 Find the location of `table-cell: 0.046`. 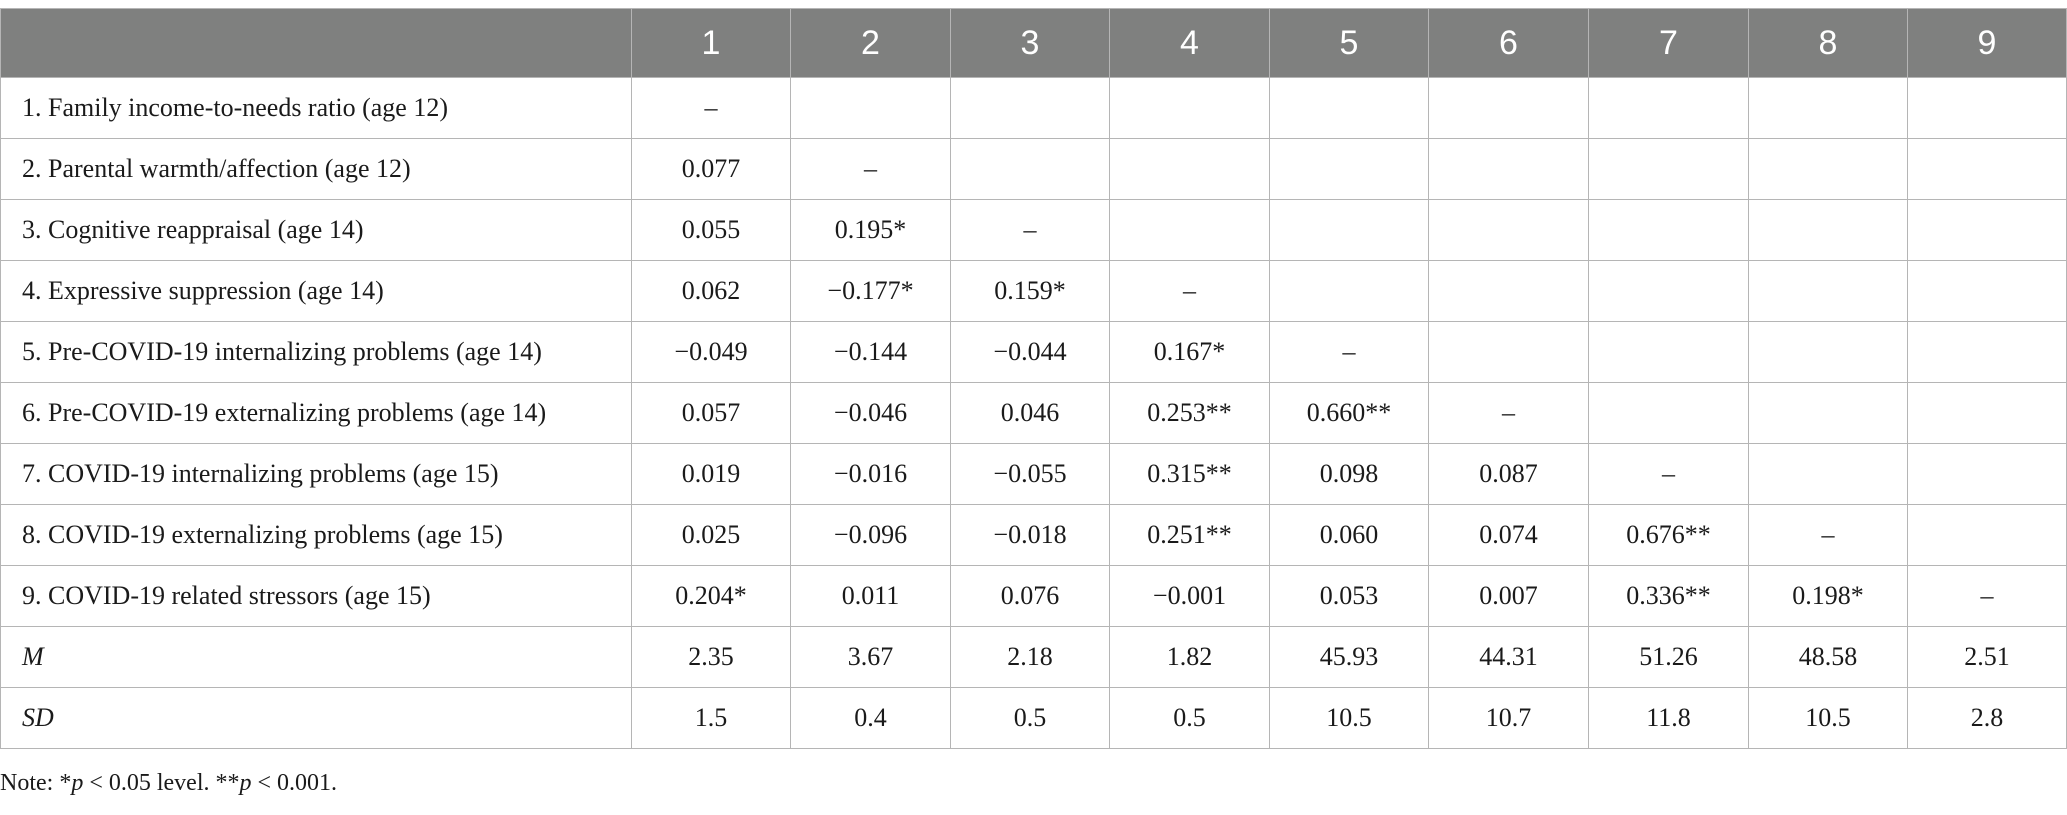

table-cell: 0.046 is located at coordinates (1030, 413).